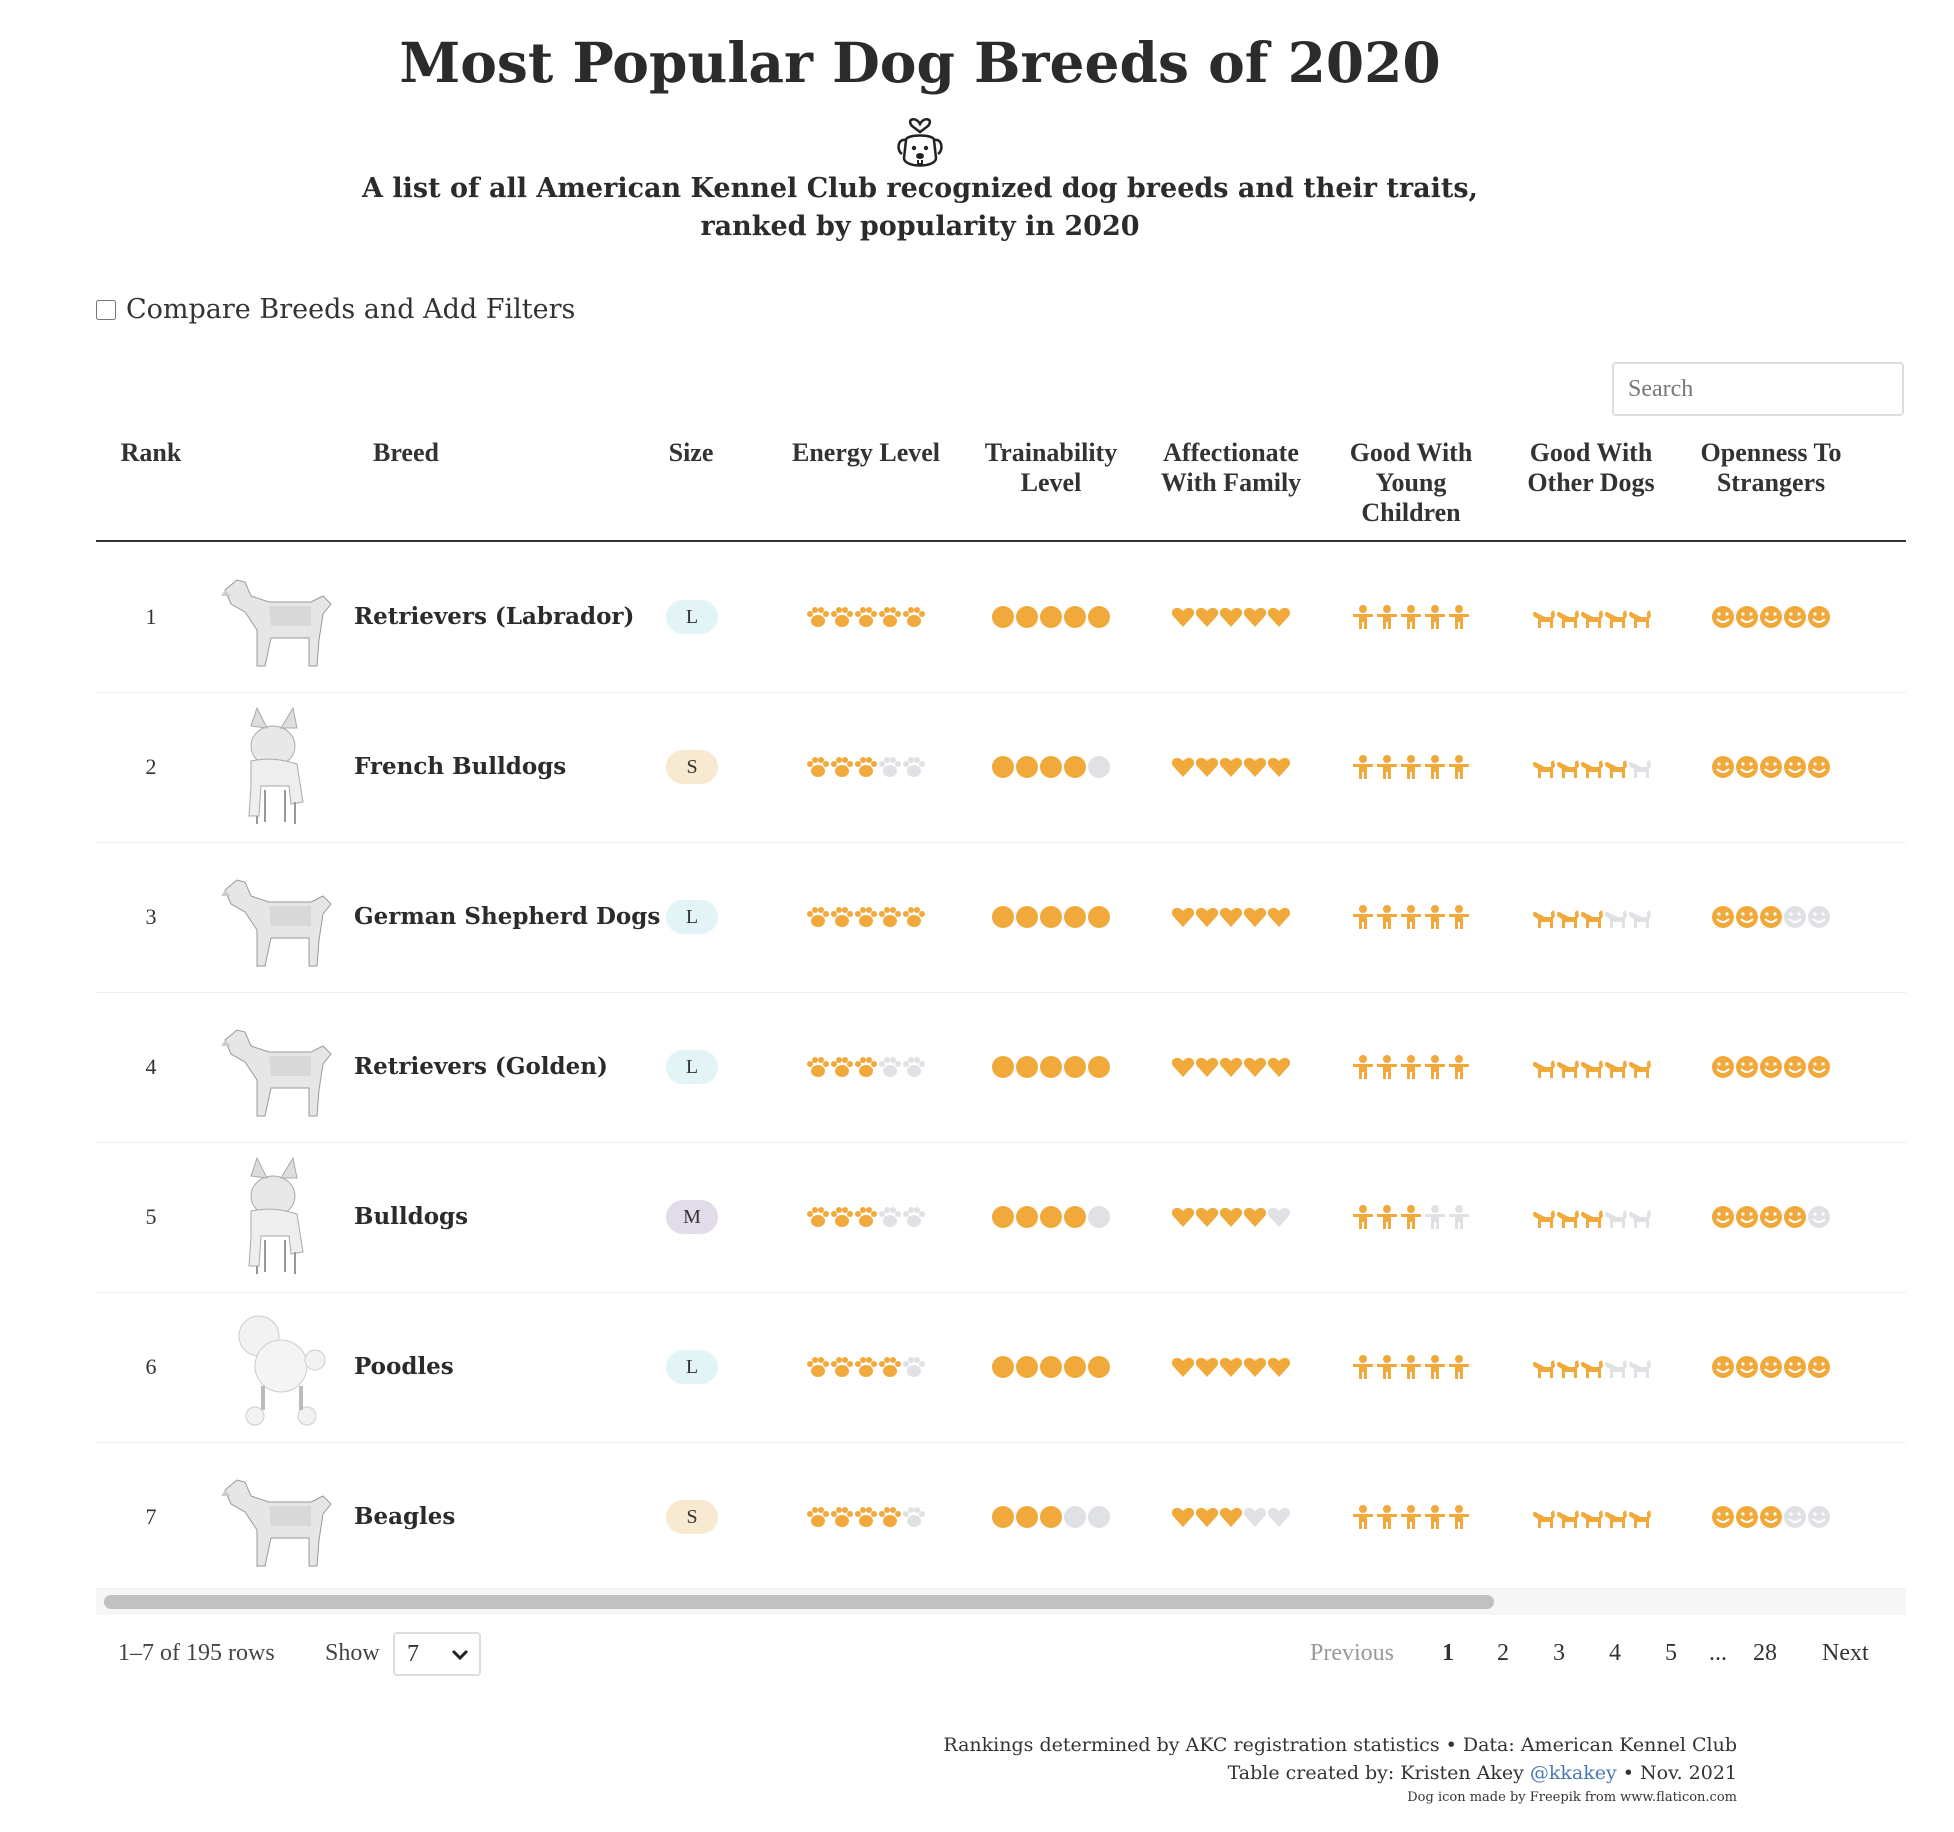  Describe the element at coordinates (1352, 1653) in the screenshot. I see `previous-page-button: Previous` at that location.